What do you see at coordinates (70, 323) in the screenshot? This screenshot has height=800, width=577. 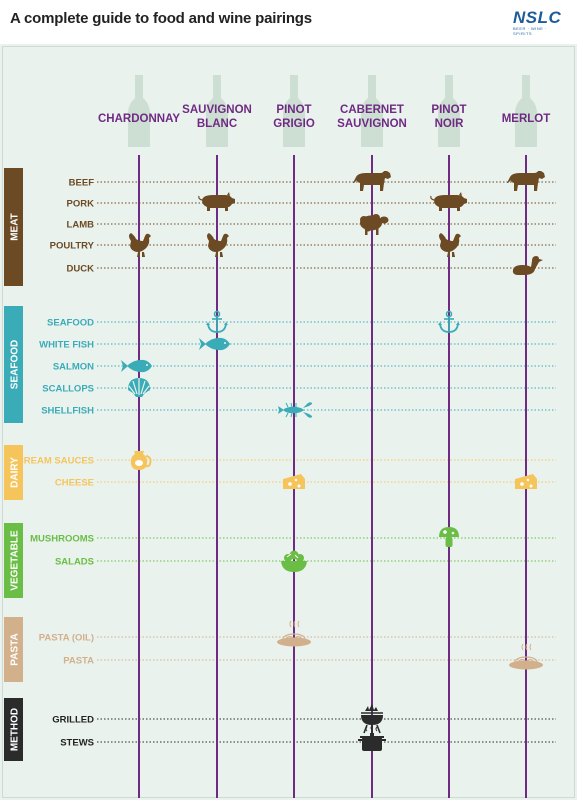 I see `row-label: SEAFOOD` at bounding box center [70, 323].